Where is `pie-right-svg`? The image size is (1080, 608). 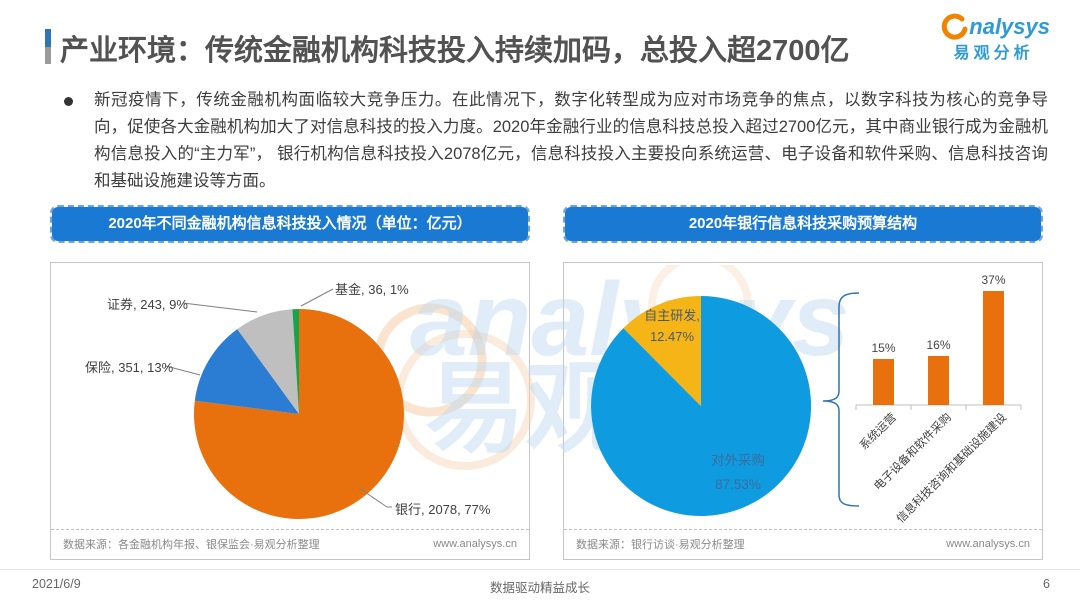
pie-right-svg is located at coordinates (701, 405).